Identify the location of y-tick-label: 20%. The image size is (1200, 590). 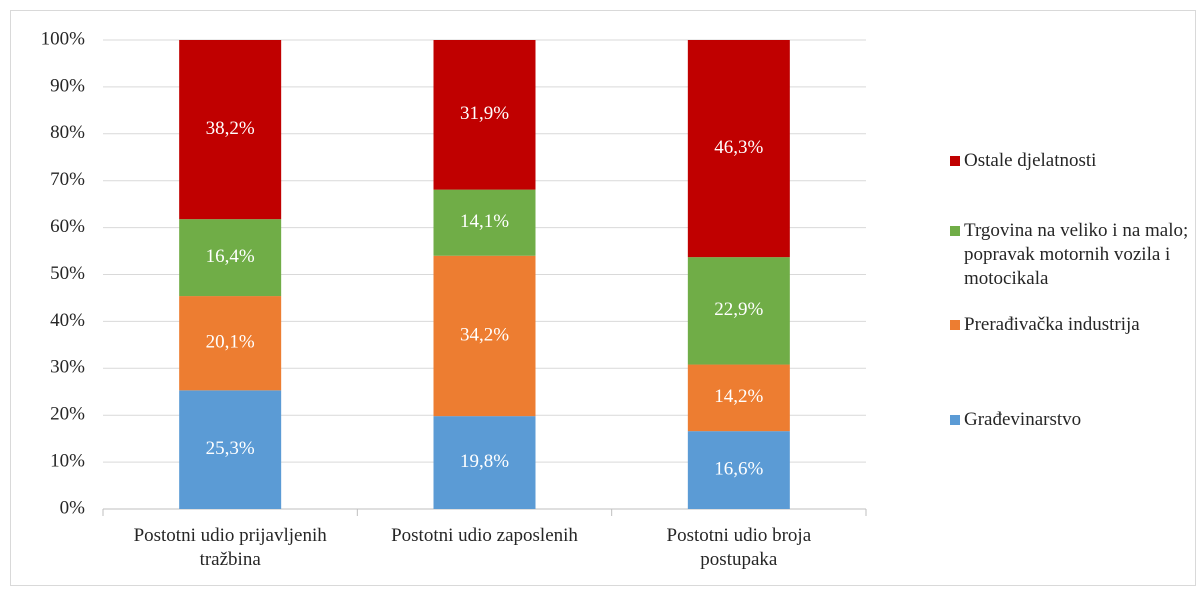
(67, 414).